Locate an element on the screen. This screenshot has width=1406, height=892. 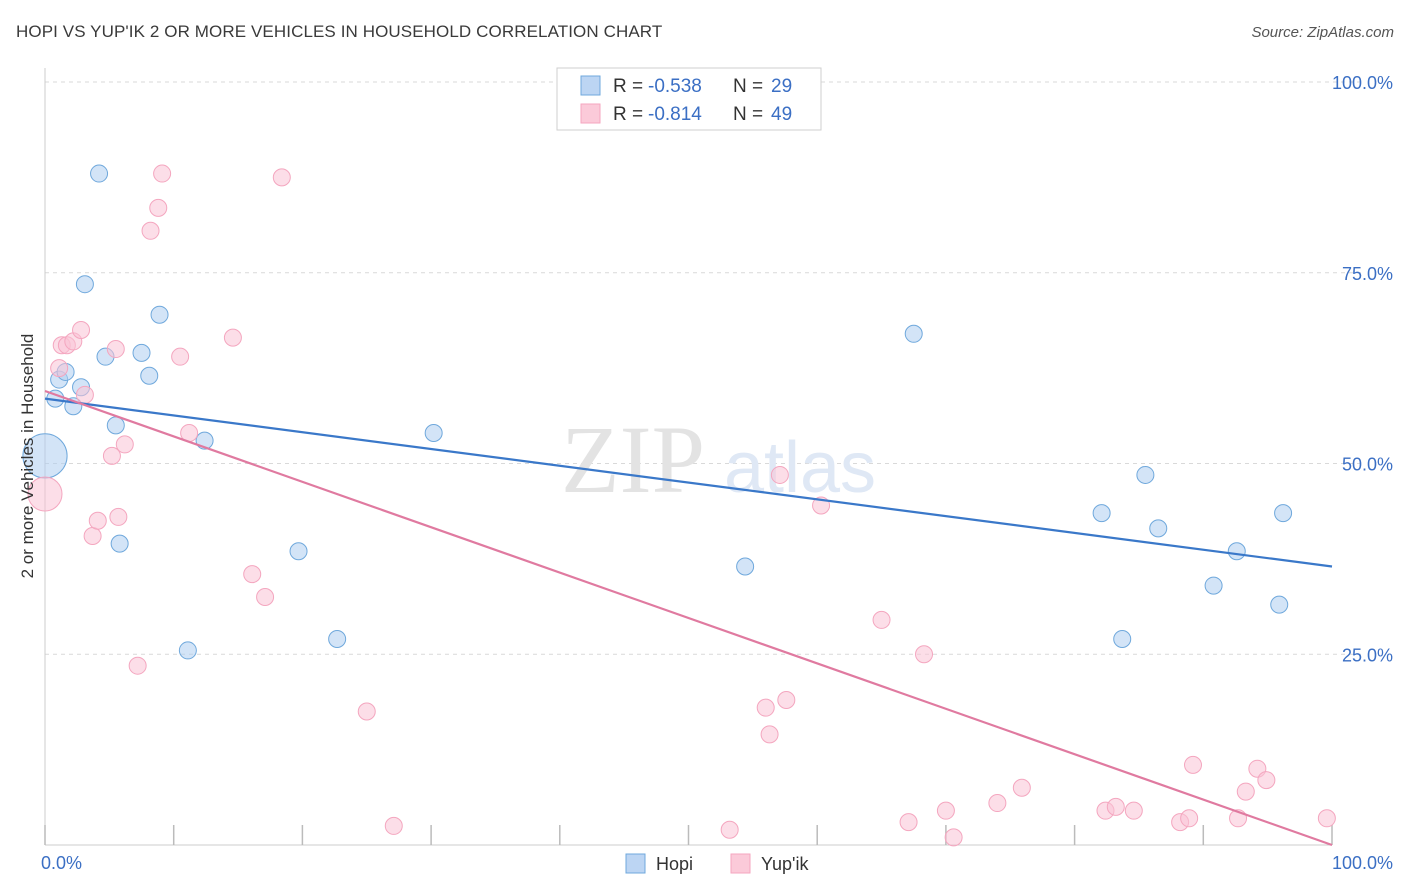
legend-hopi-r-label: R = is located at coordinates (628, 86).